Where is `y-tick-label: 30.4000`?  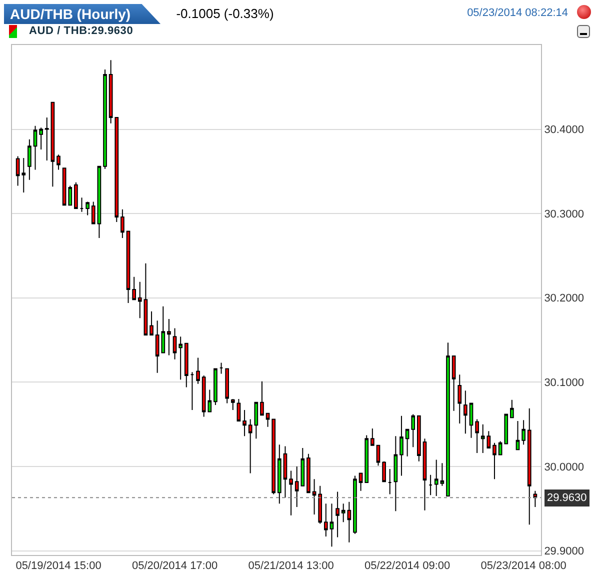
y-tick-label: 30.4000 is located at coordinates (564, 130).